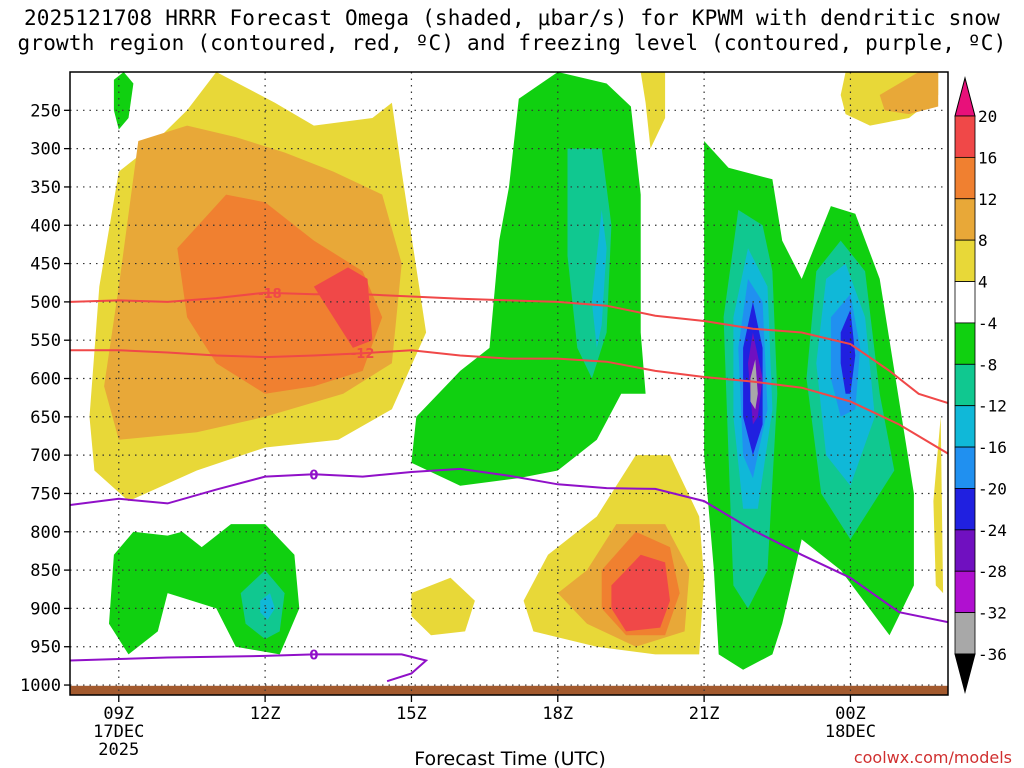  Describe the element at coordinates (45, 418) in the screenshot. I see `y-tick-label-650: 650` at that location.